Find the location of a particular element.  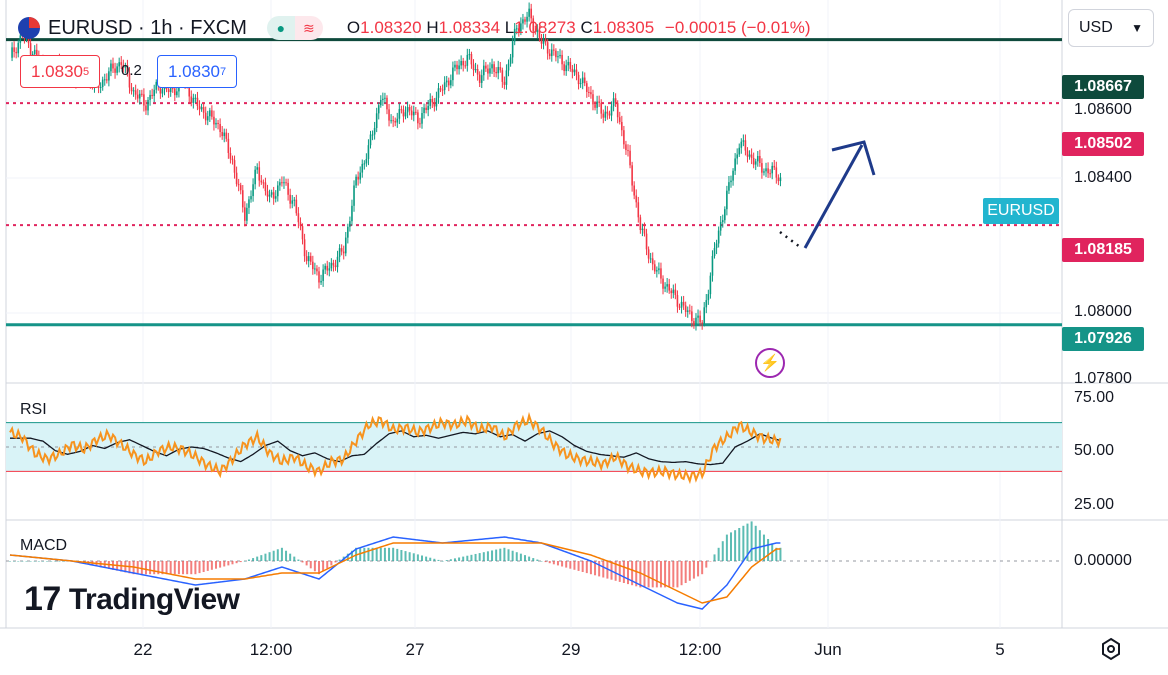

settings-gear-icon is located at coordinates (1111, 649).